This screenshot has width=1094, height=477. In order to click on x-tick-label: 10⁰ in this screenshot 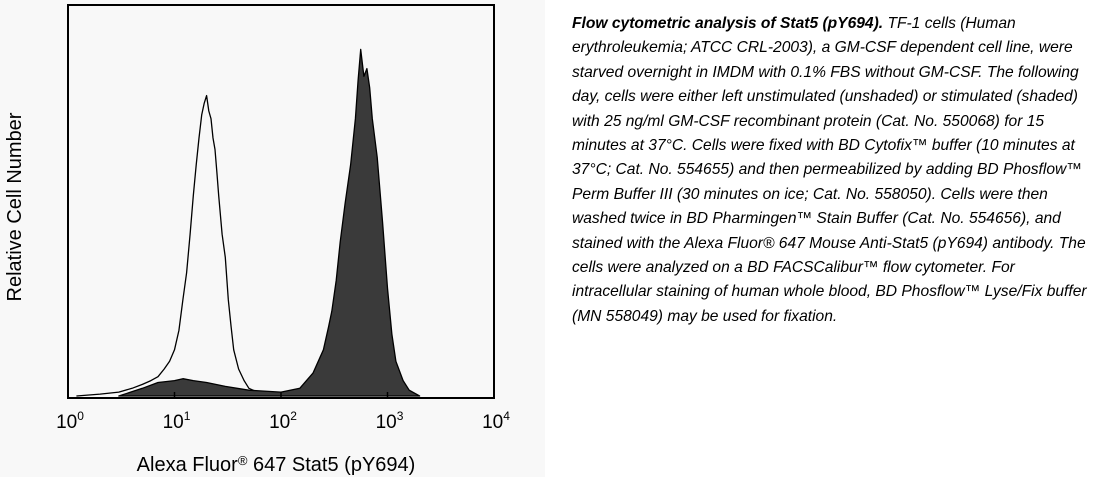, I will do `click(70, 421)`.